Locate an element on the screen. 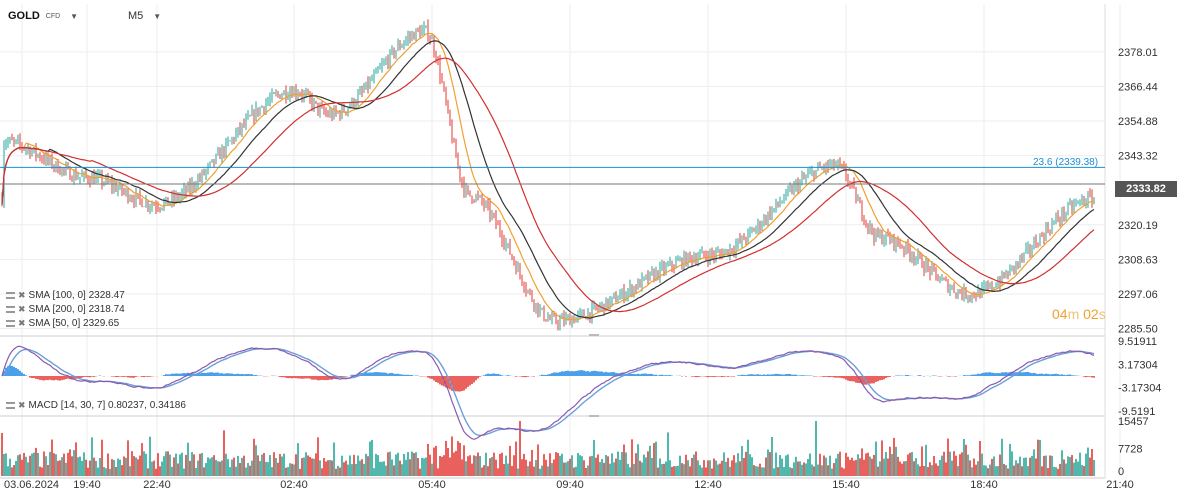  timeframe-dropdown-icon: ▼ is located at coordinates (157, 16).